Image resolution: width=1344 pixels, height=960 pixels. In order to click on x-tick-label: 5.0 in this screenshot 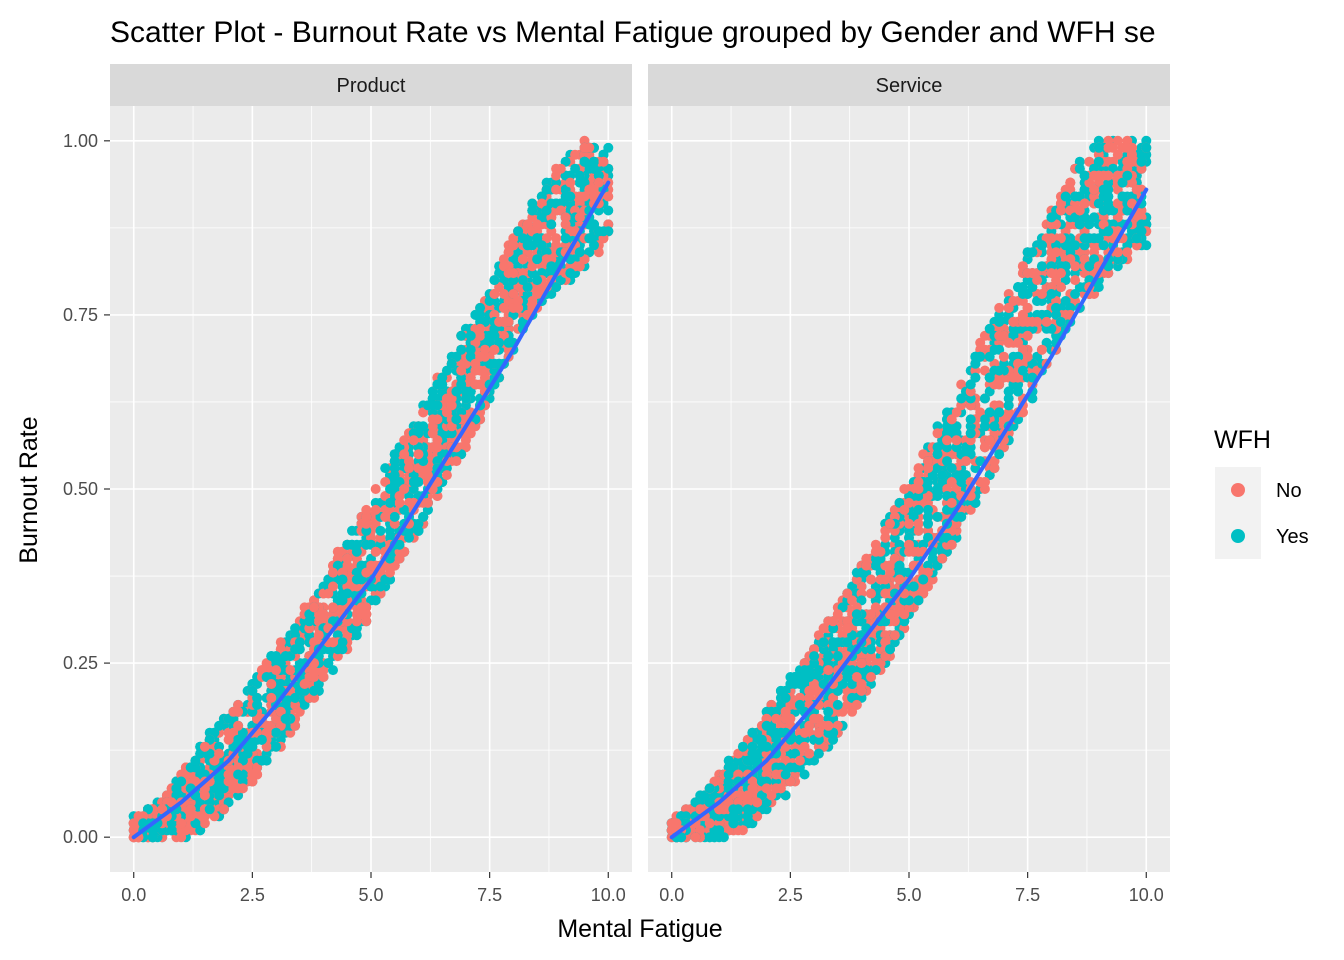, I will do `click(908, 895)`.